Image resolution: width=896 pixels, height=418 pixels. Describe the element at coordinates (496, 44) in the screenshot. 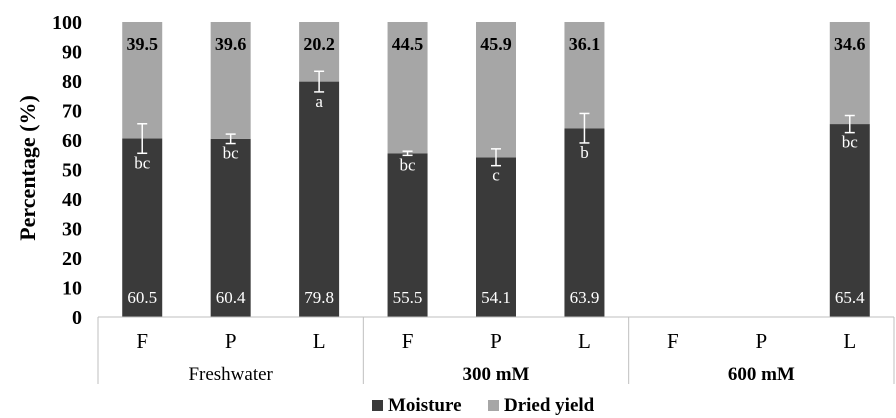

I see `data-label-dried-yield-4: 45.9` at that location.